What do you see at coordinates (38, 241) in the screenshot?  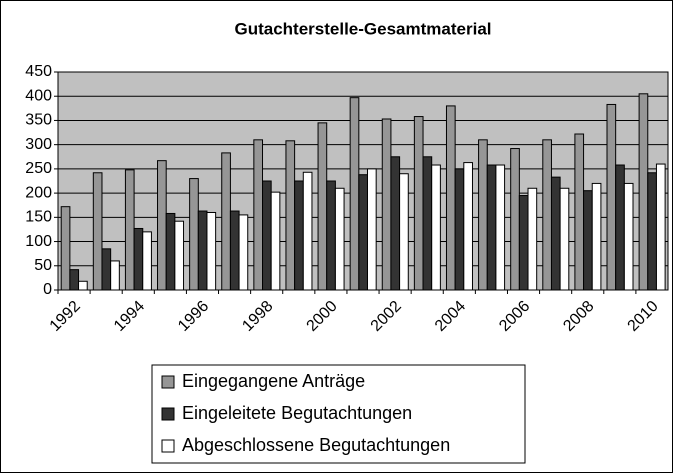 I see `y-tick-label: 100` at bounding box center [38, 241].